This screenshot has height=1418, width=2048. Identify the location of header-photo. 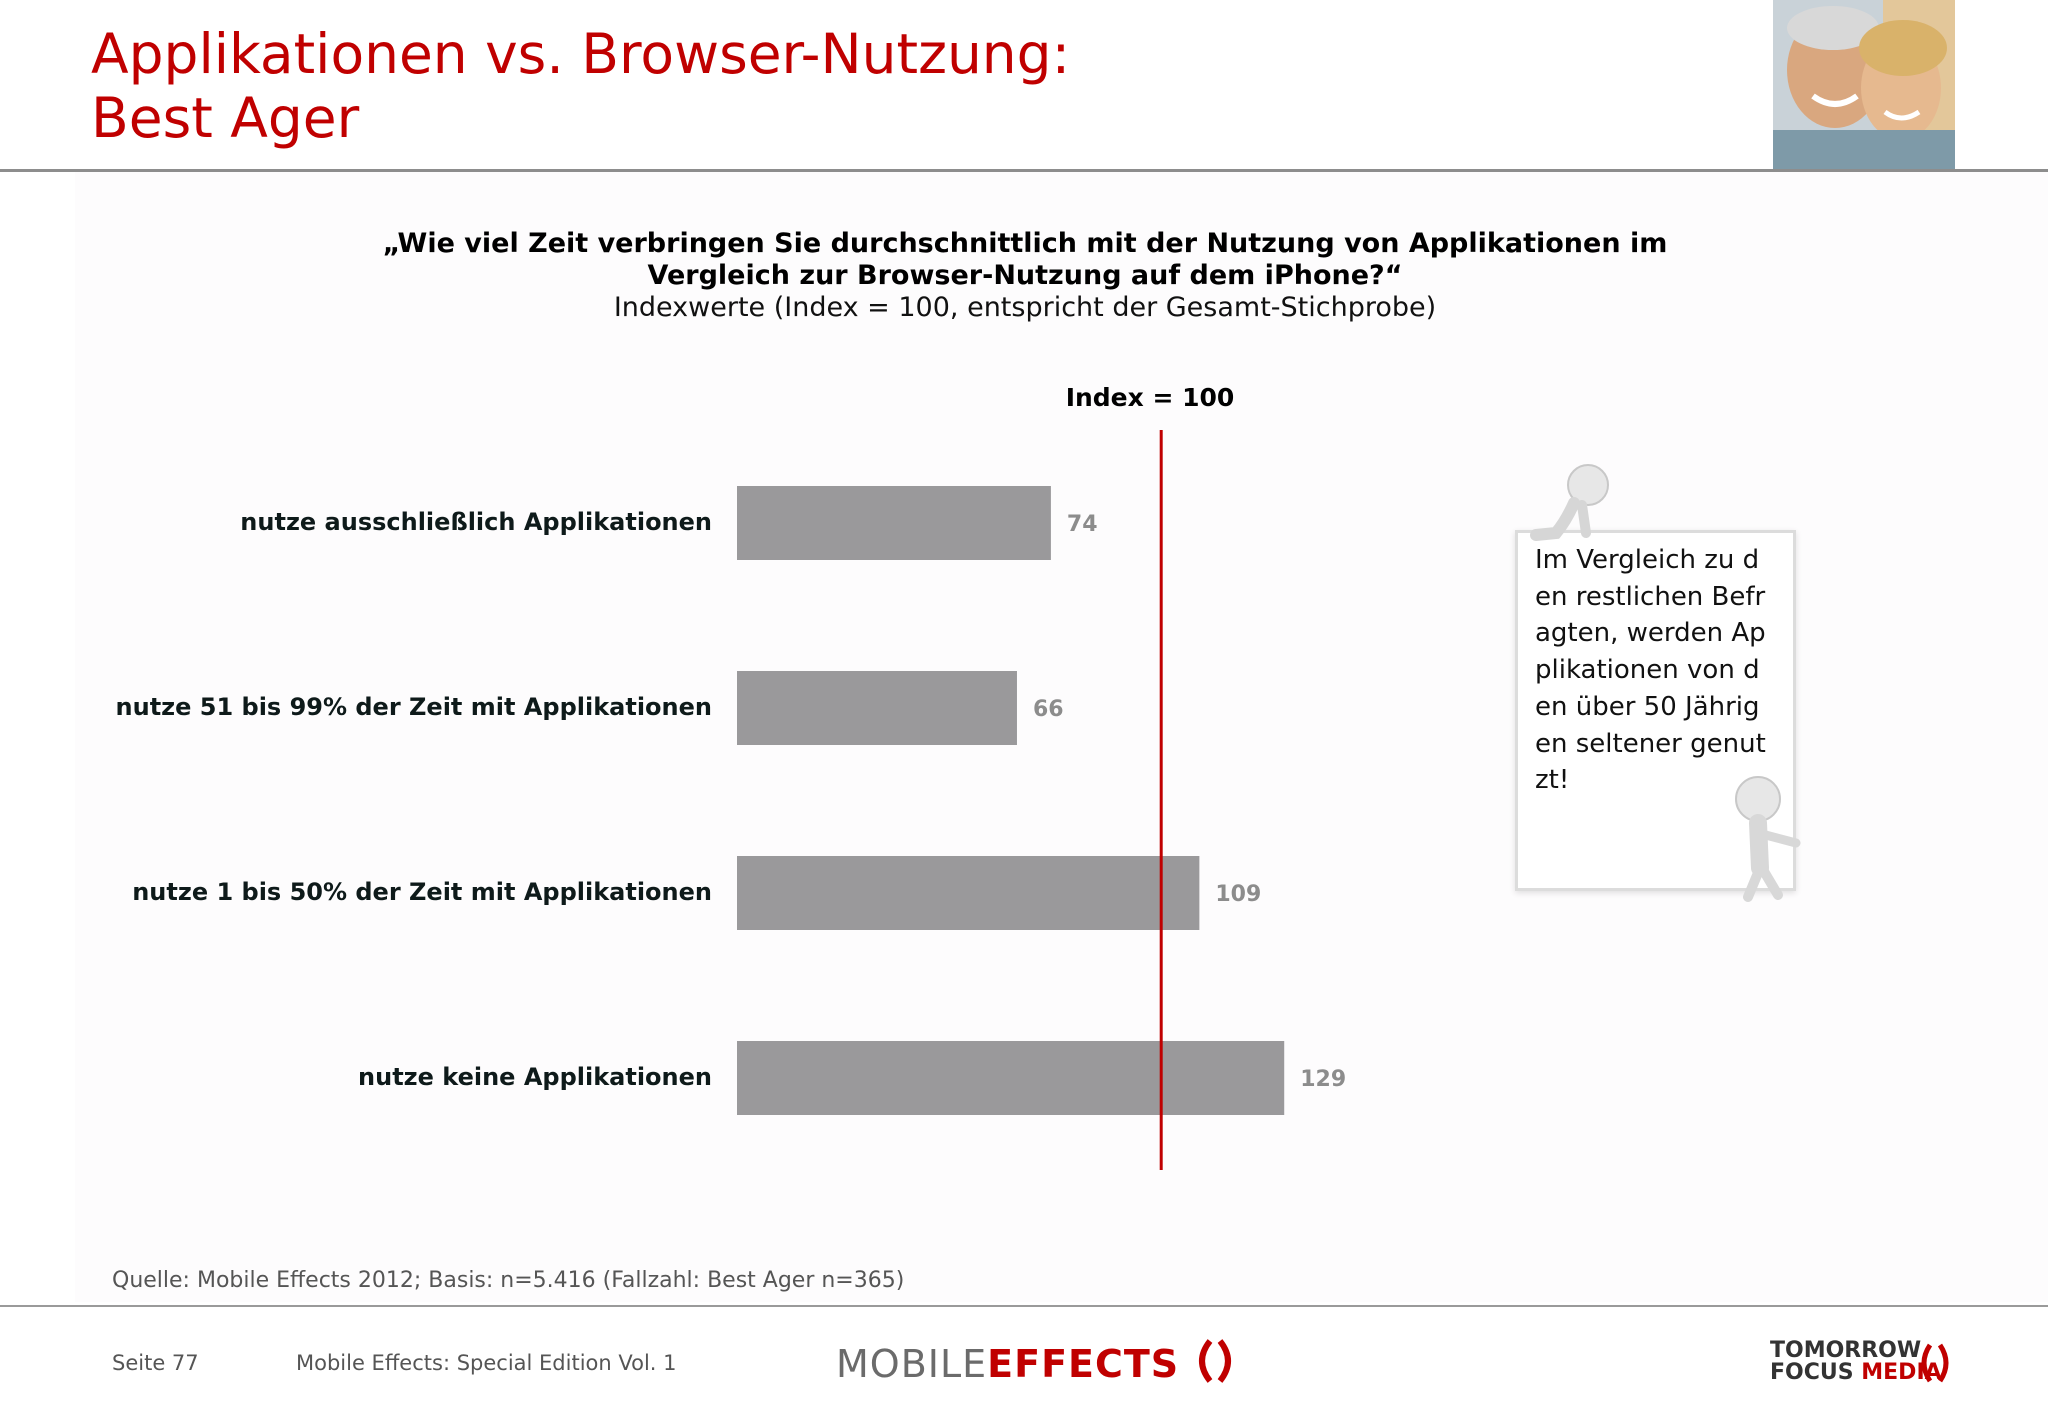
(1864, 85).